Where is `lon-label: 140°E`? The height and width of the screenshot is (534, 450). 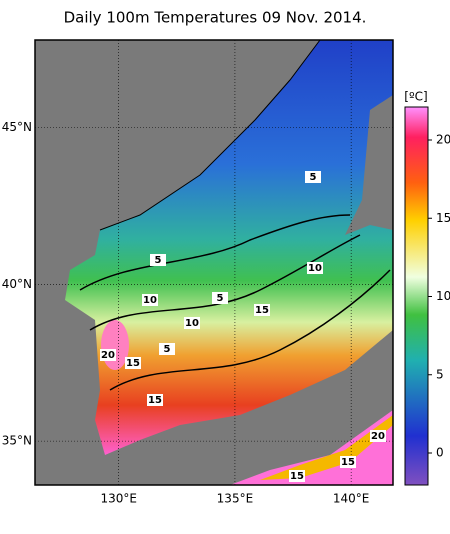
lon-label: 140°E is located at coordinates (351, 499).